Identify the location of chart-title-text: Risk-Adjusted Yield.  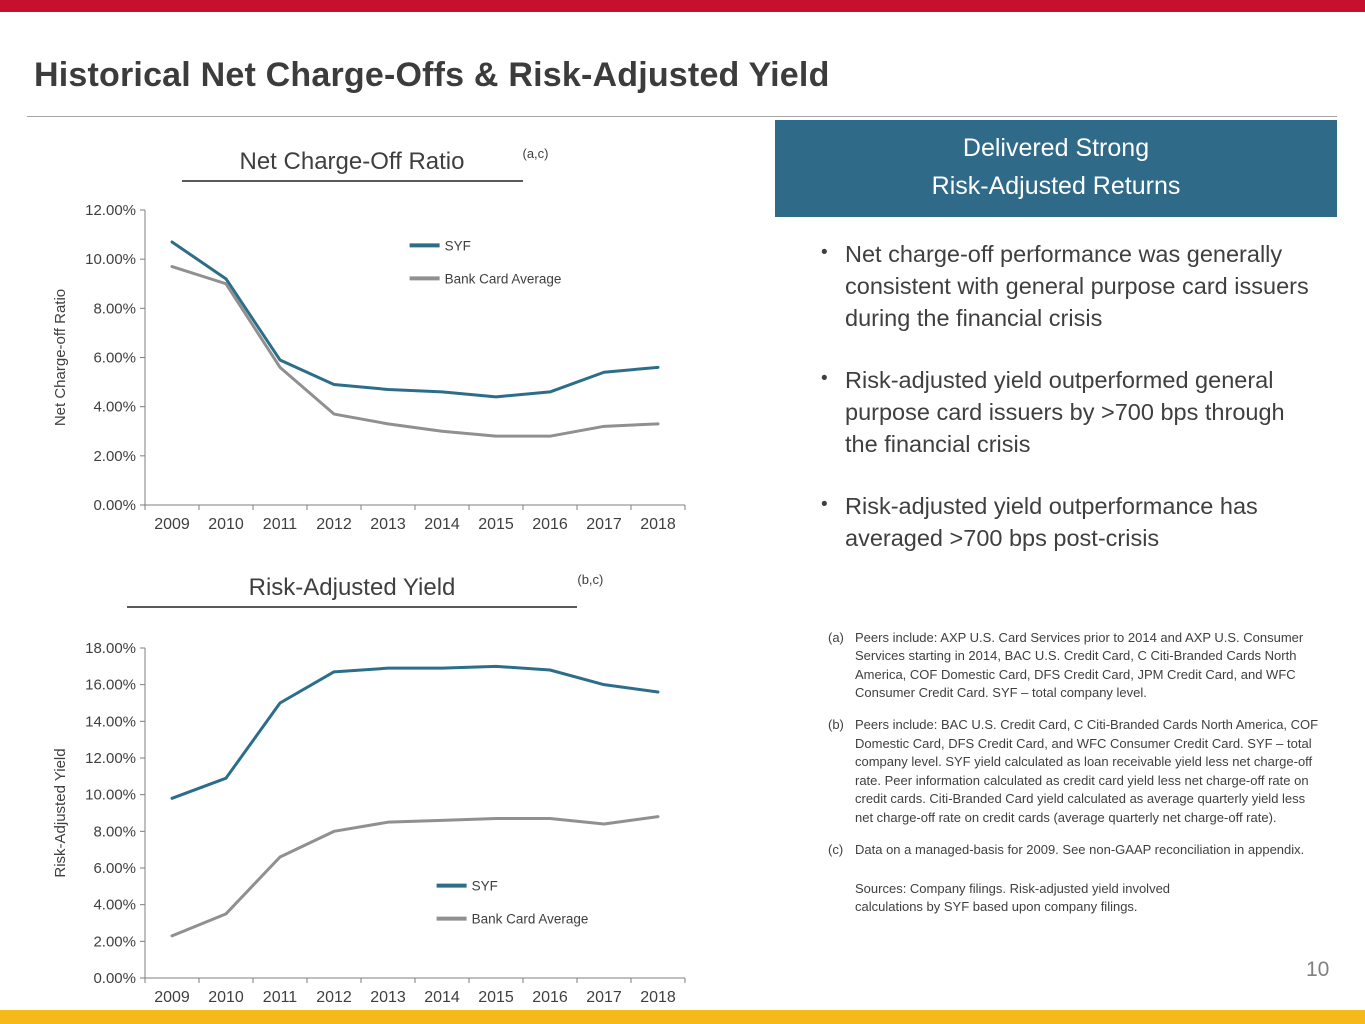
(352, 591).